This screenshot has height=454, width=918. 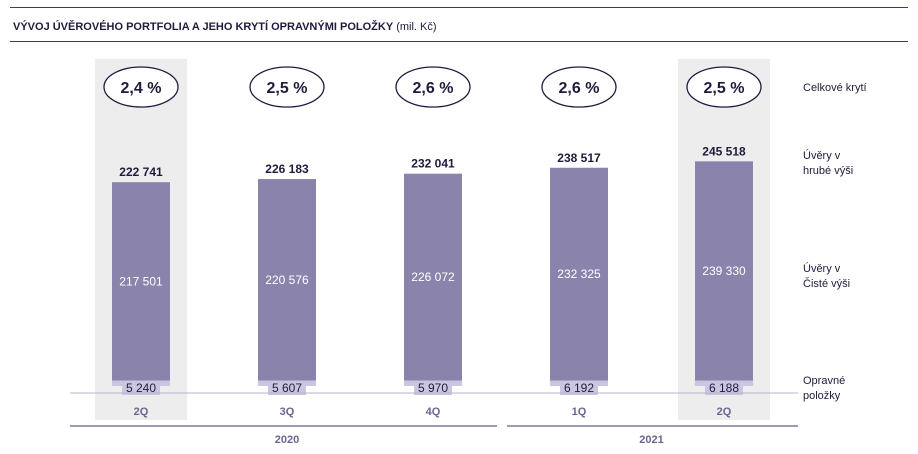 What do you see at coordinates (287, 440) in the screenshot?
I see `year-label: 2020` at bounding box center [287, 440].